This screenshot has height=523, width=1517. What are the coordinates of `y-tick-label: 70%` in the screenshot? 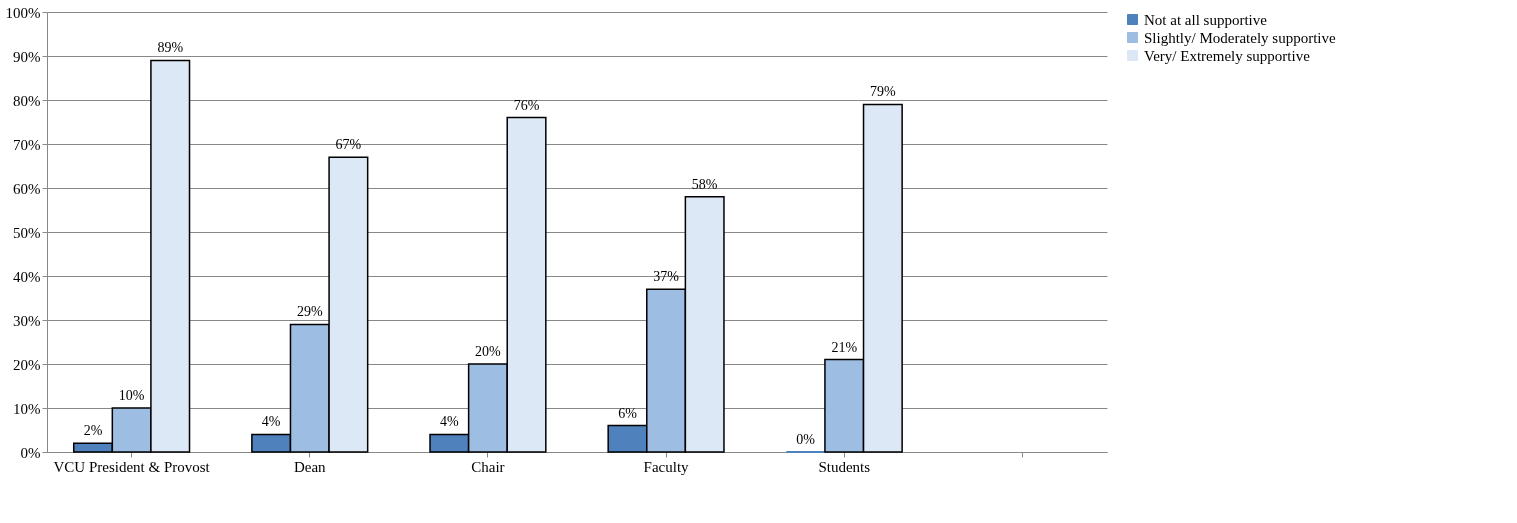 It's located at (27, 144).